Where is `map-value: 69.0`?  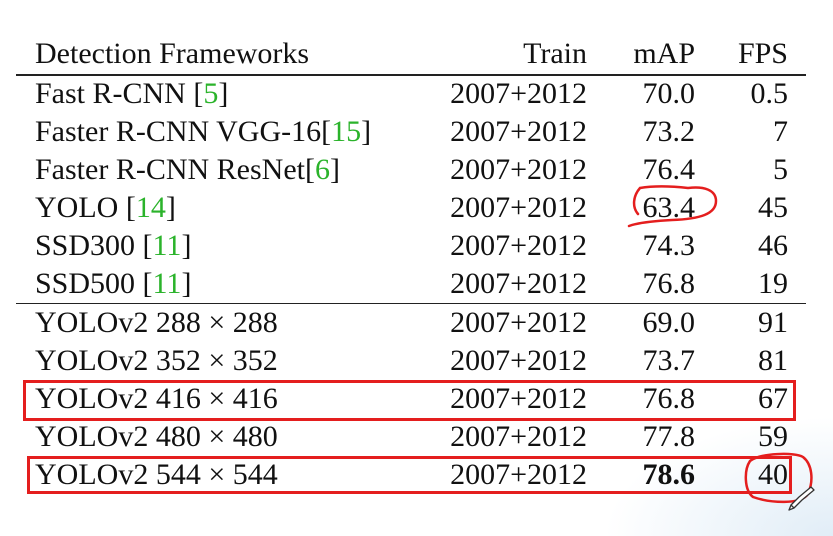
map-value: 69.0 is located at coordinates (669, 322).